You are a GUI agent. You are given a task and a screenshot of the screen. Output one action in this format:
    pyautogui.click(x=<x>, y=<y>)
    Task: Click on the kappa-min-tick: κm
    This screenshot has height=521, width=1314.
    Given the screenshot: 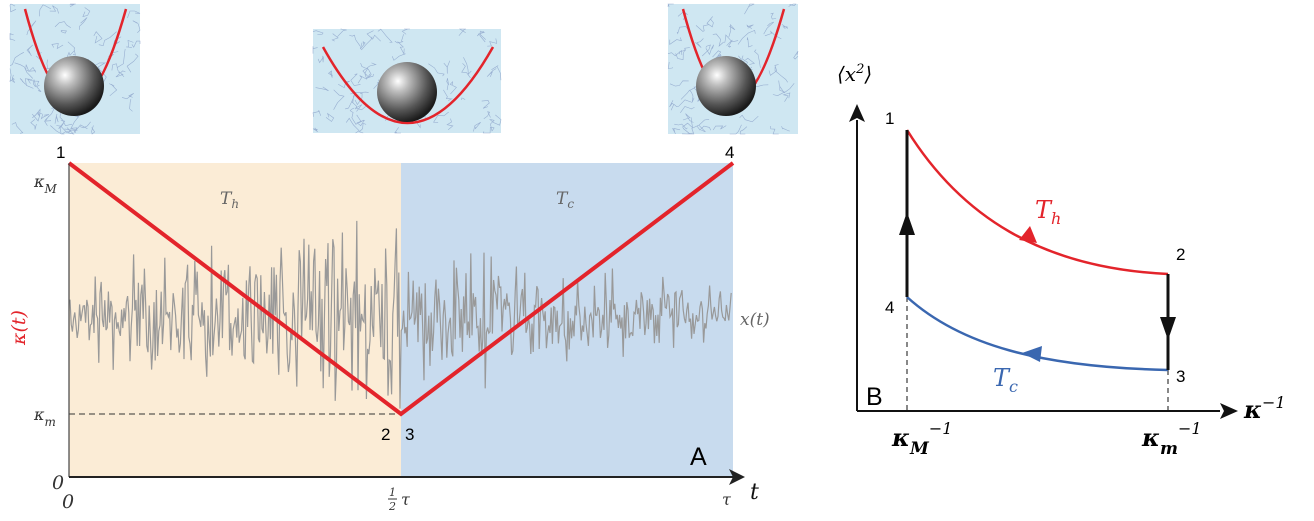 What is the action you would take?
    pyautogui.click(x=44, y=417)
    